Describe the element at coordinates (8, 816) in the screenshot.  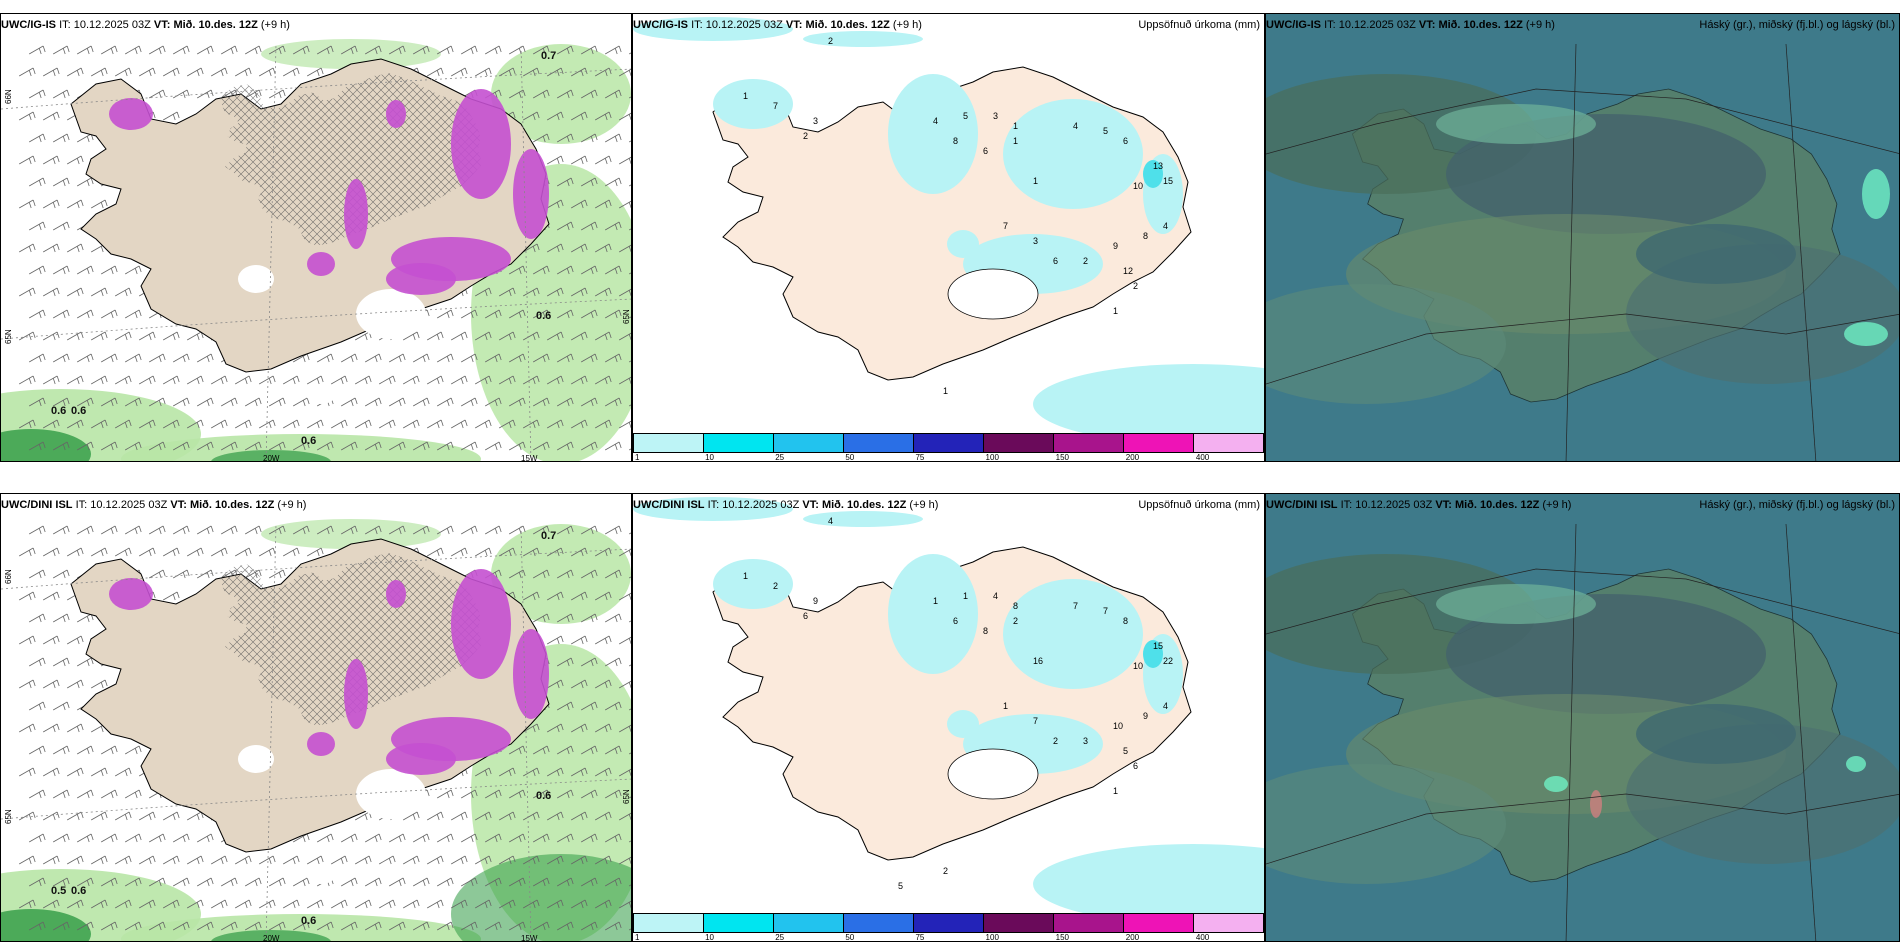
I see `axis-label: 65N` at that location.